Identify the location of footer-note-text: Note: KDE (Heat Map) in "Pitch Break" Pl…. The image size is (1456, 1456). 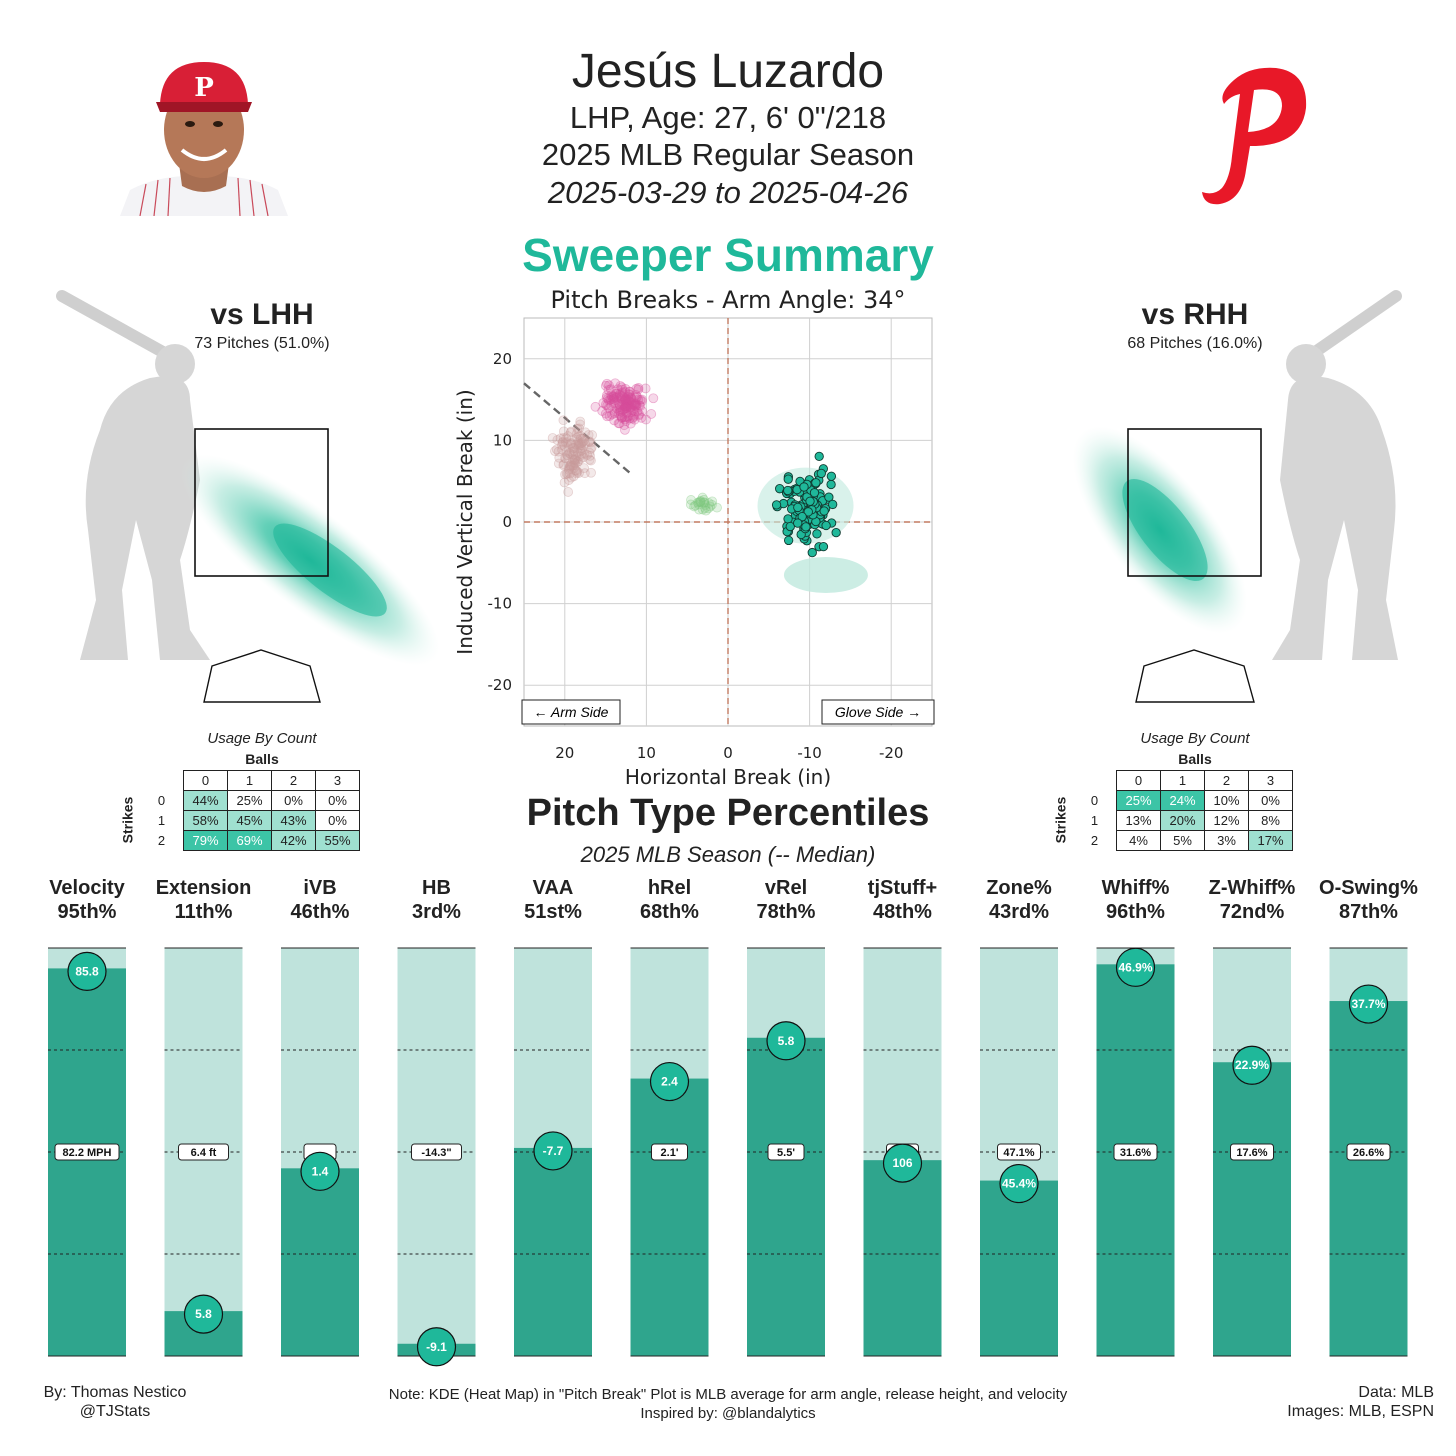
(728, 1394).